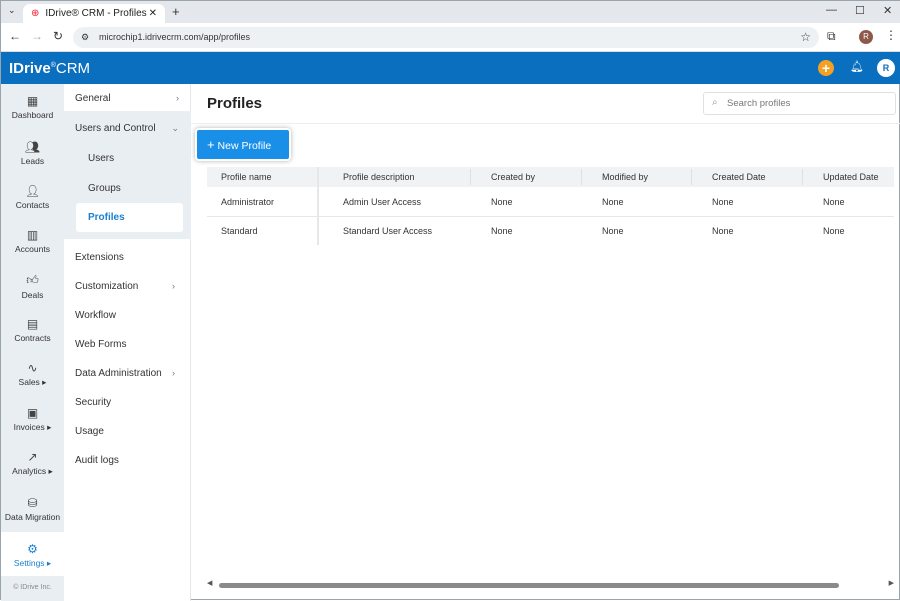 The width and height of the screenshot is (900, 601). I want to click on submenu-data-administration: Data Administration ›, so click(133, 373).